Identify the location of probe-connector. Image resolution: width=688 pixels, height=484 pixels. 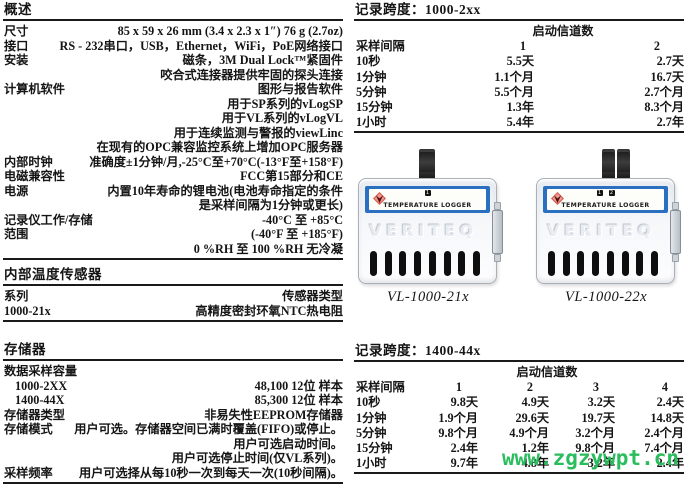
(427, 163).